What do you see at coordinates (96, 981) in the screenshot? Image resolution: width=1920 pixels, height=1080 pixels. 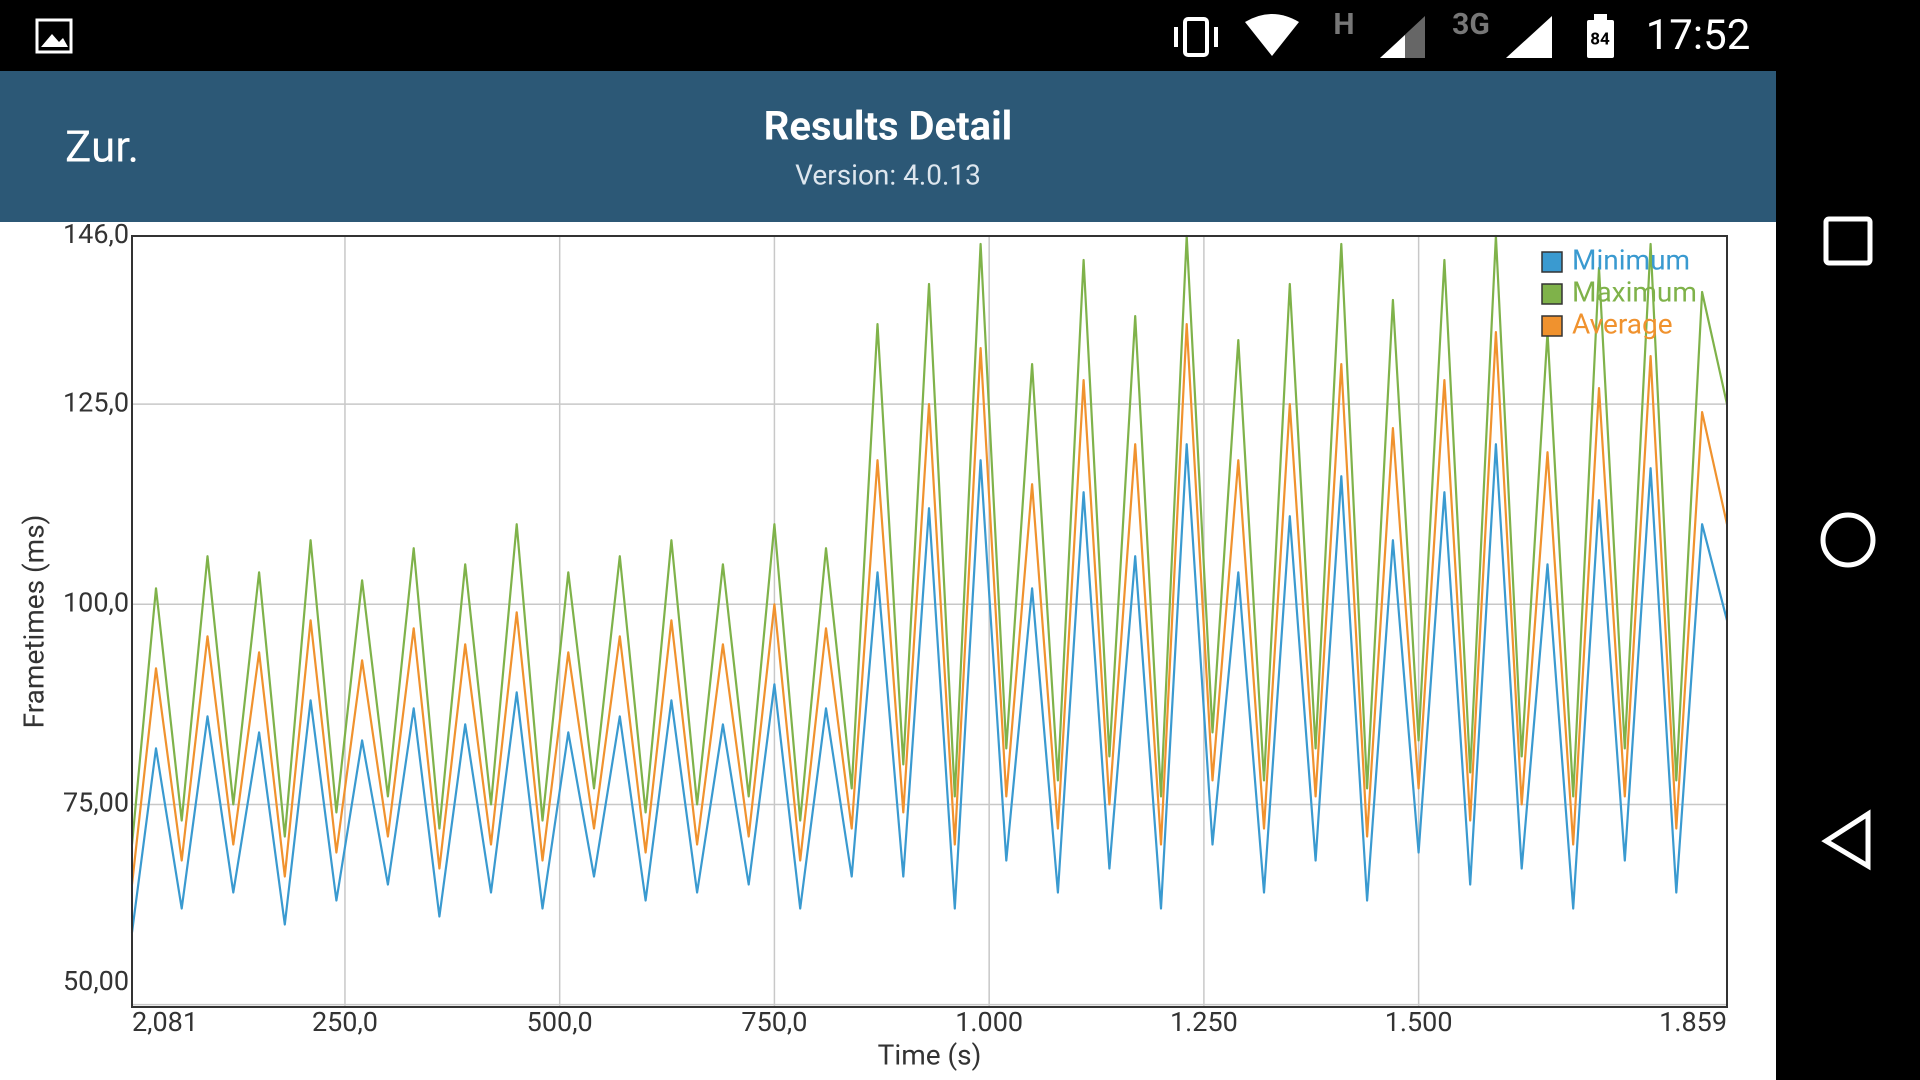 I see `y-tick-label: 50,00` at bounding box center [96, 981].